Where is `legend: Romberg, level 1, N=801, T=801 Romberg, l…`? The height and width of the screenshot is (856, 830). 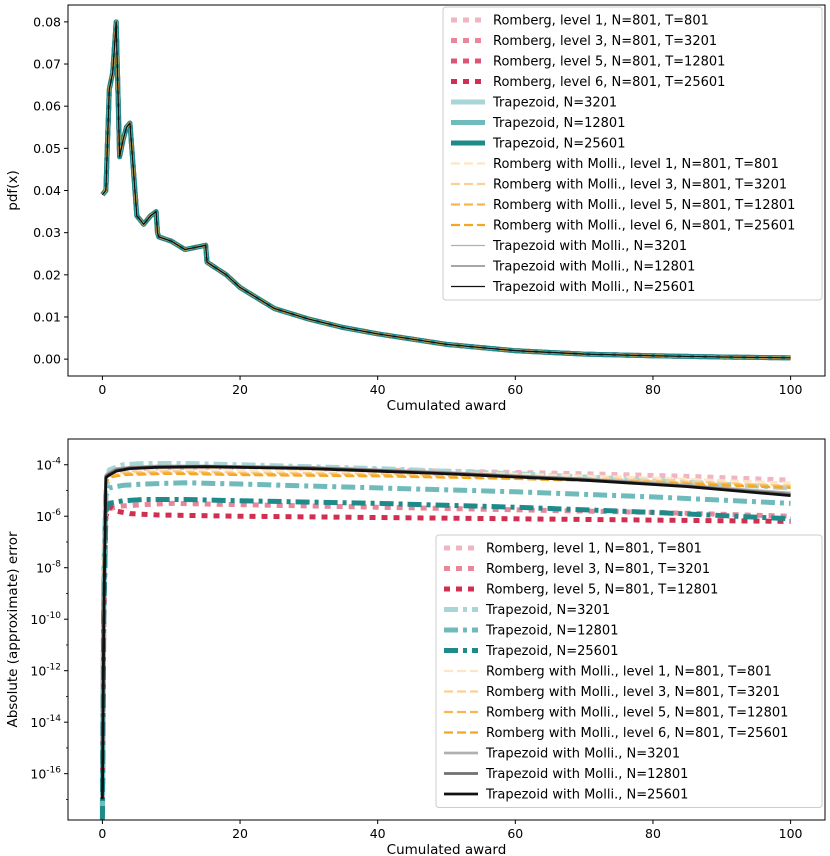 legend: Romberg, level 1, N=801, T=801 Romberg, l… is located at coordinates (629, 671).